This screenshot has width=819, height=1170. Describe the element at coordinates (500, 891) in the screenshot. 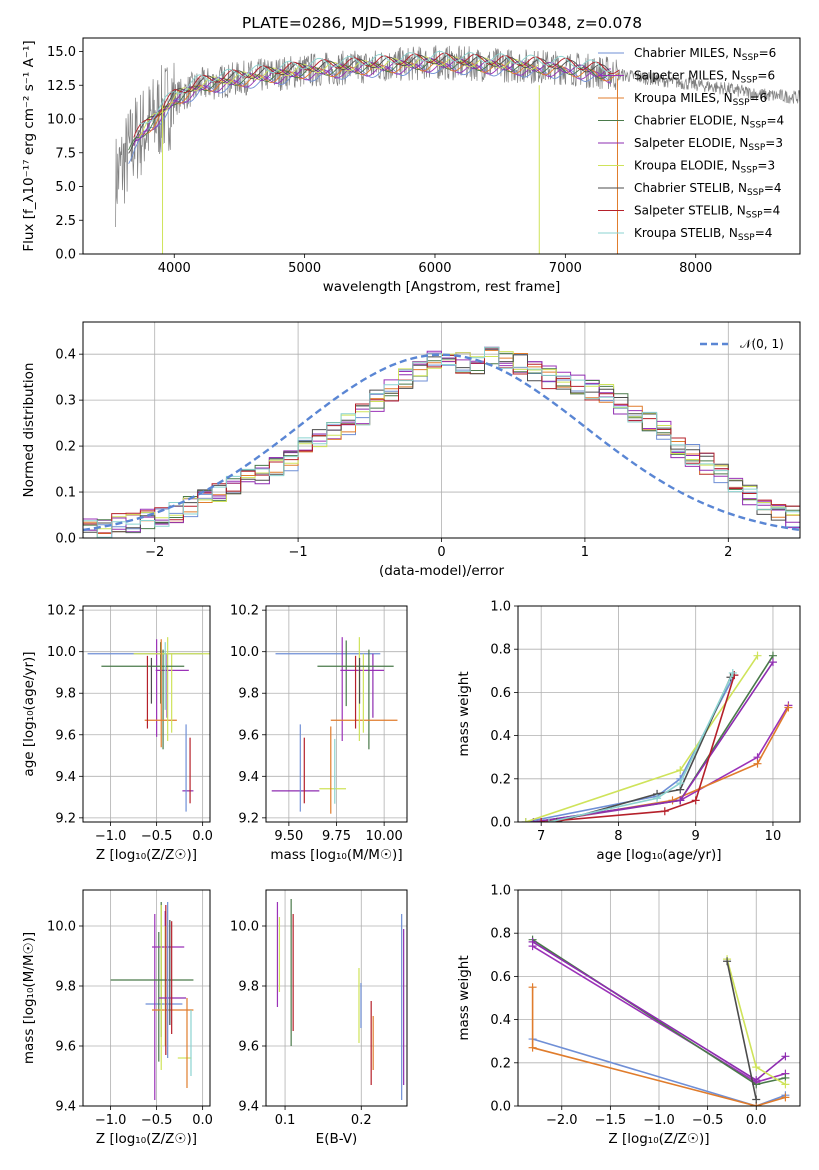

I see `y-tick-label: 1.0` at that location.